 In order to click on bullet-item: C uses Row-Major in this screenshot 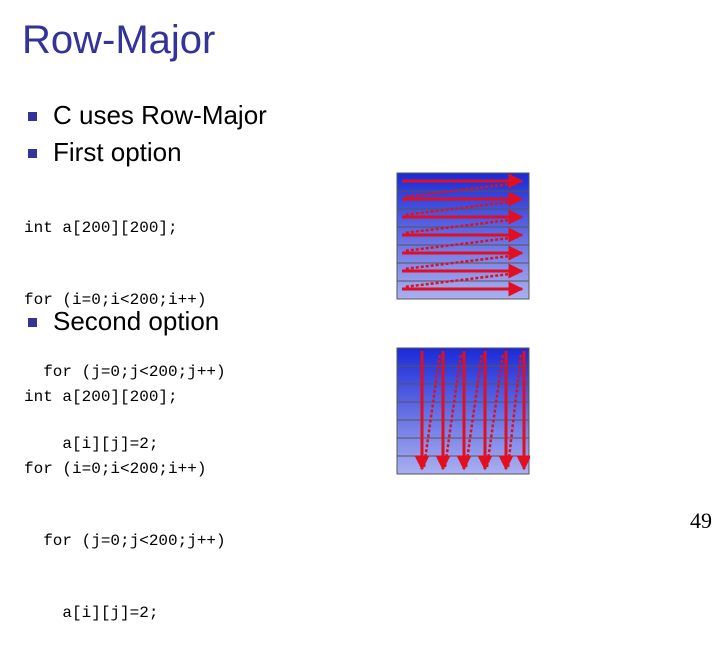, I will do `click(147, 115)`.